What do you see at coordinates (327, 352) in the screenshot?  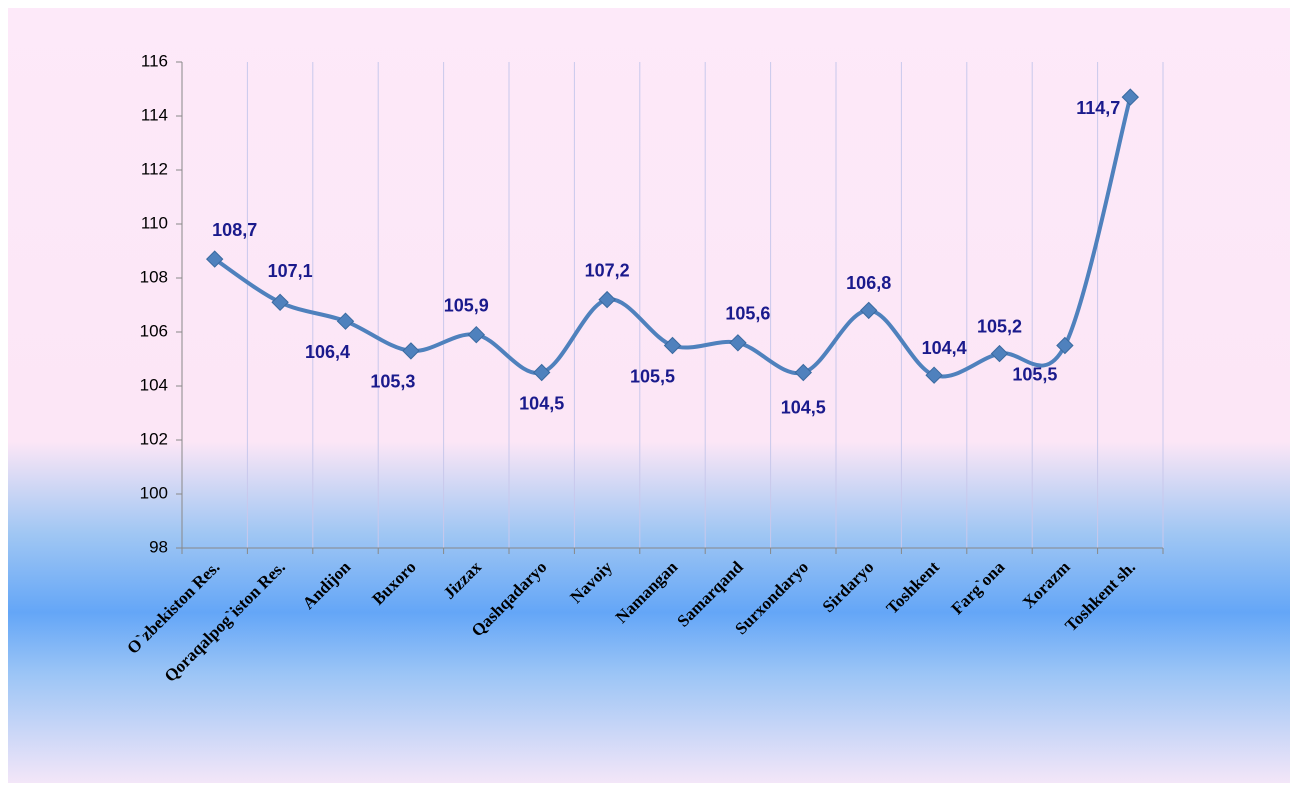 I see `data-label: 106,4` at bounding box center [327, 352].